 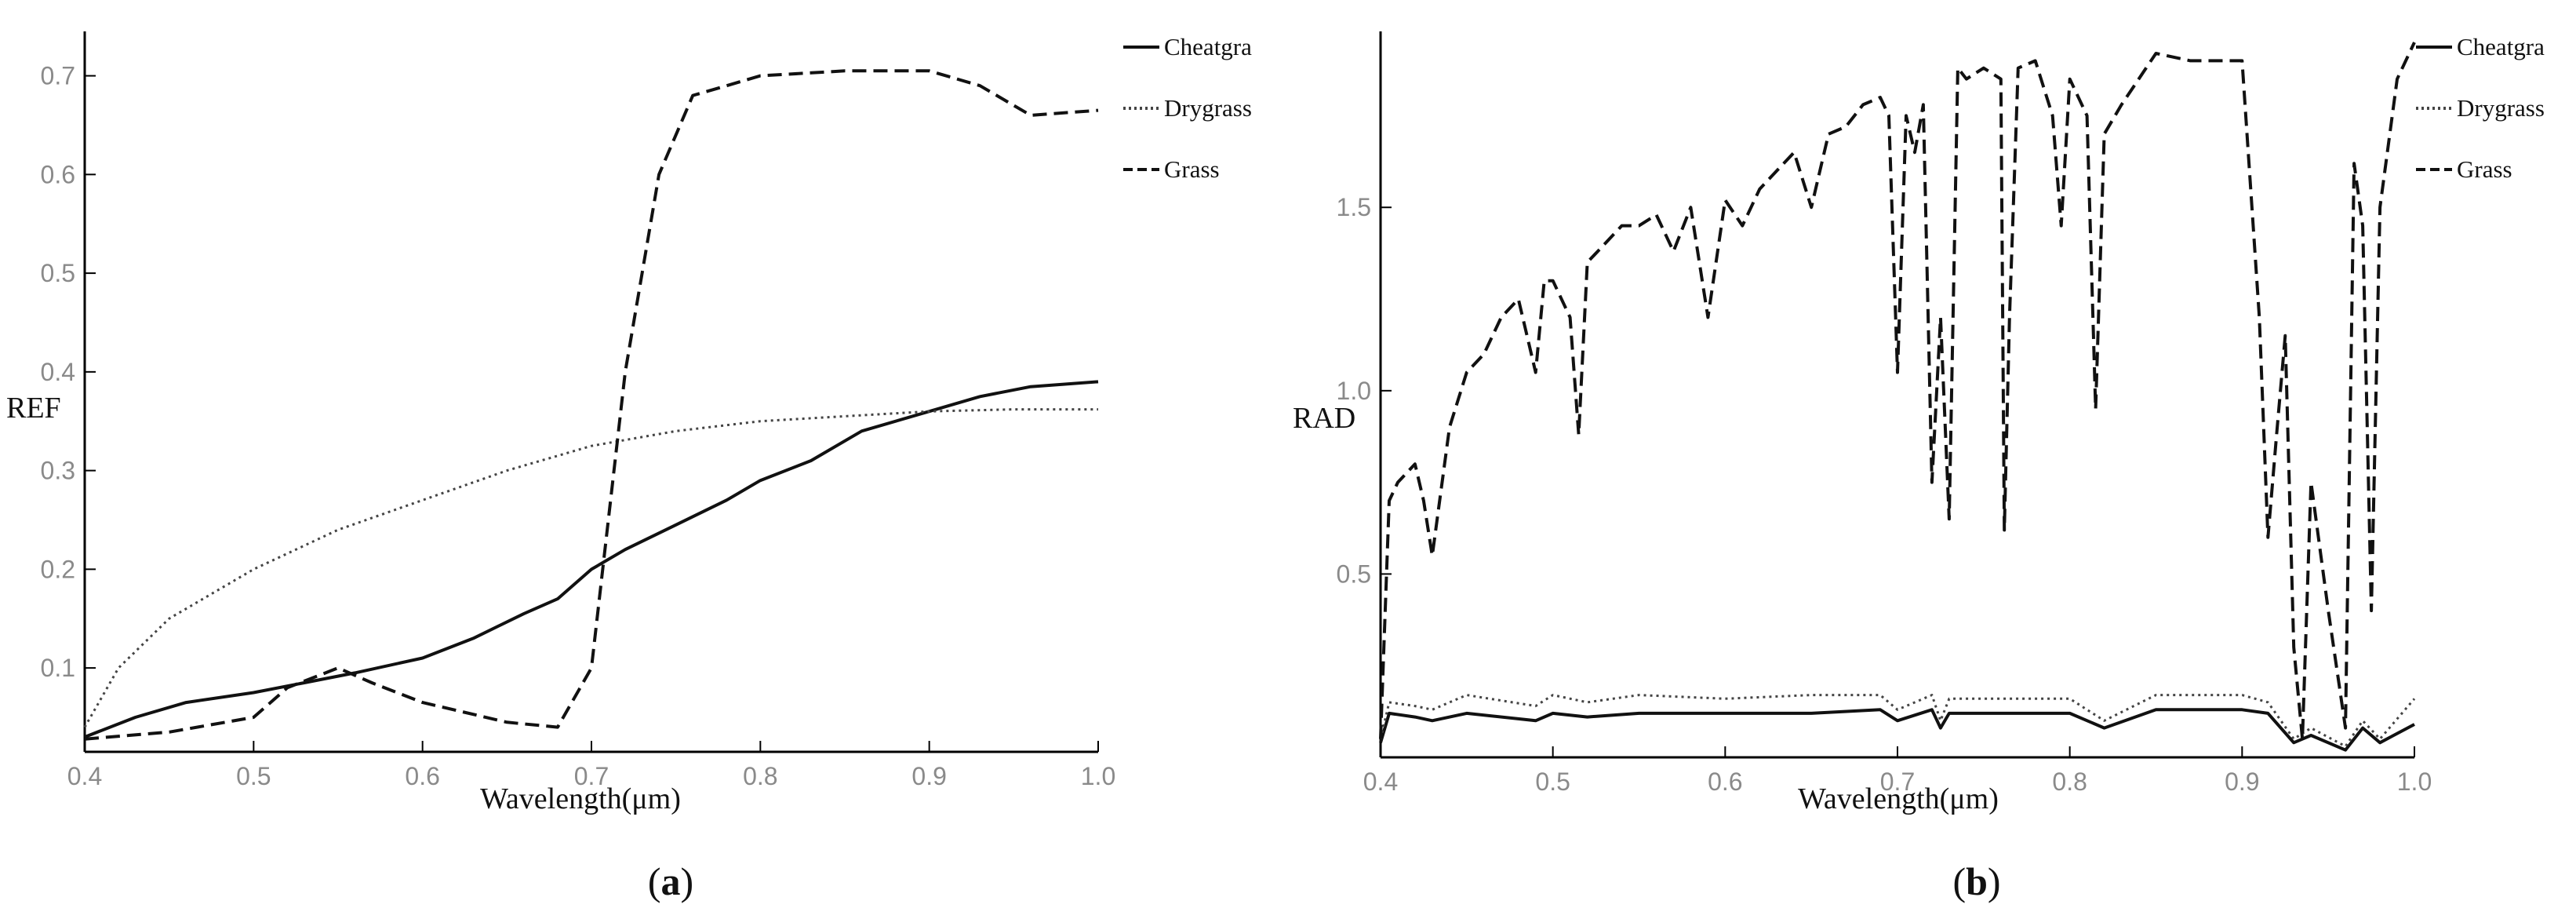 What do you see at coordinates (58, 372) in the screenshot?
I see `y-tick-label: 0.4` at bounding box center [58, 372].